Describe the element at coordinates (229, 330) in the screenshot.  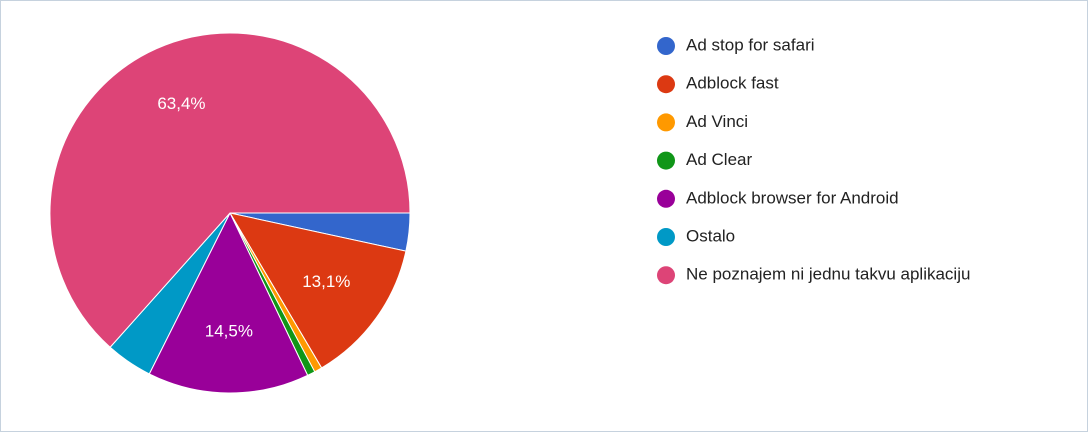
I see `slice-label: 14,5%` at that location.